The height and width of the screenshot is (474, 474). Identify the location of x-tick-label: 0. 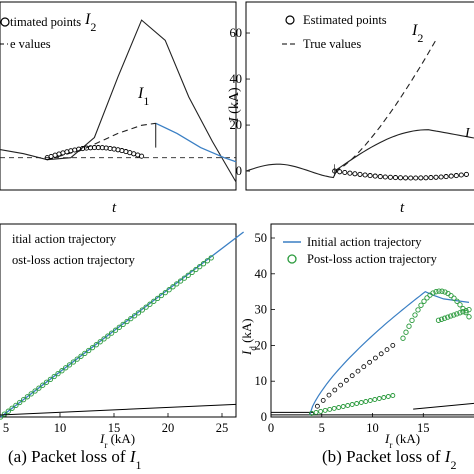
(271, 428).